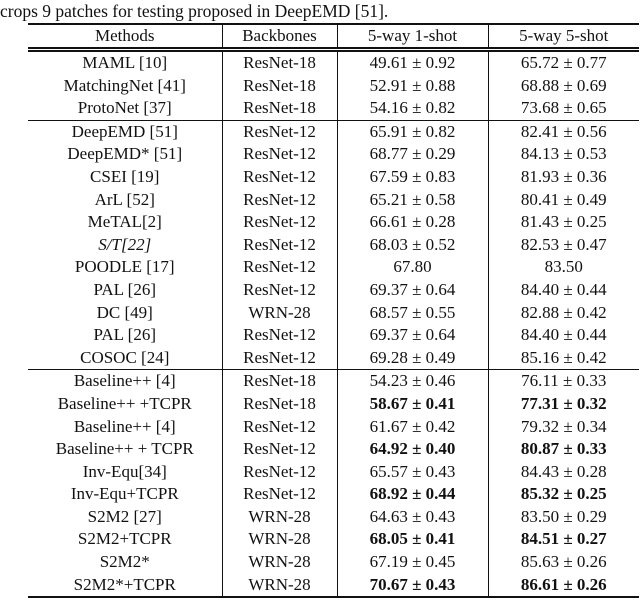  What do you see at coordinates (124, 403) in the screenshot?
I see `method-cell: Baseline++ +TCPR` at bounding box center [124, 403].